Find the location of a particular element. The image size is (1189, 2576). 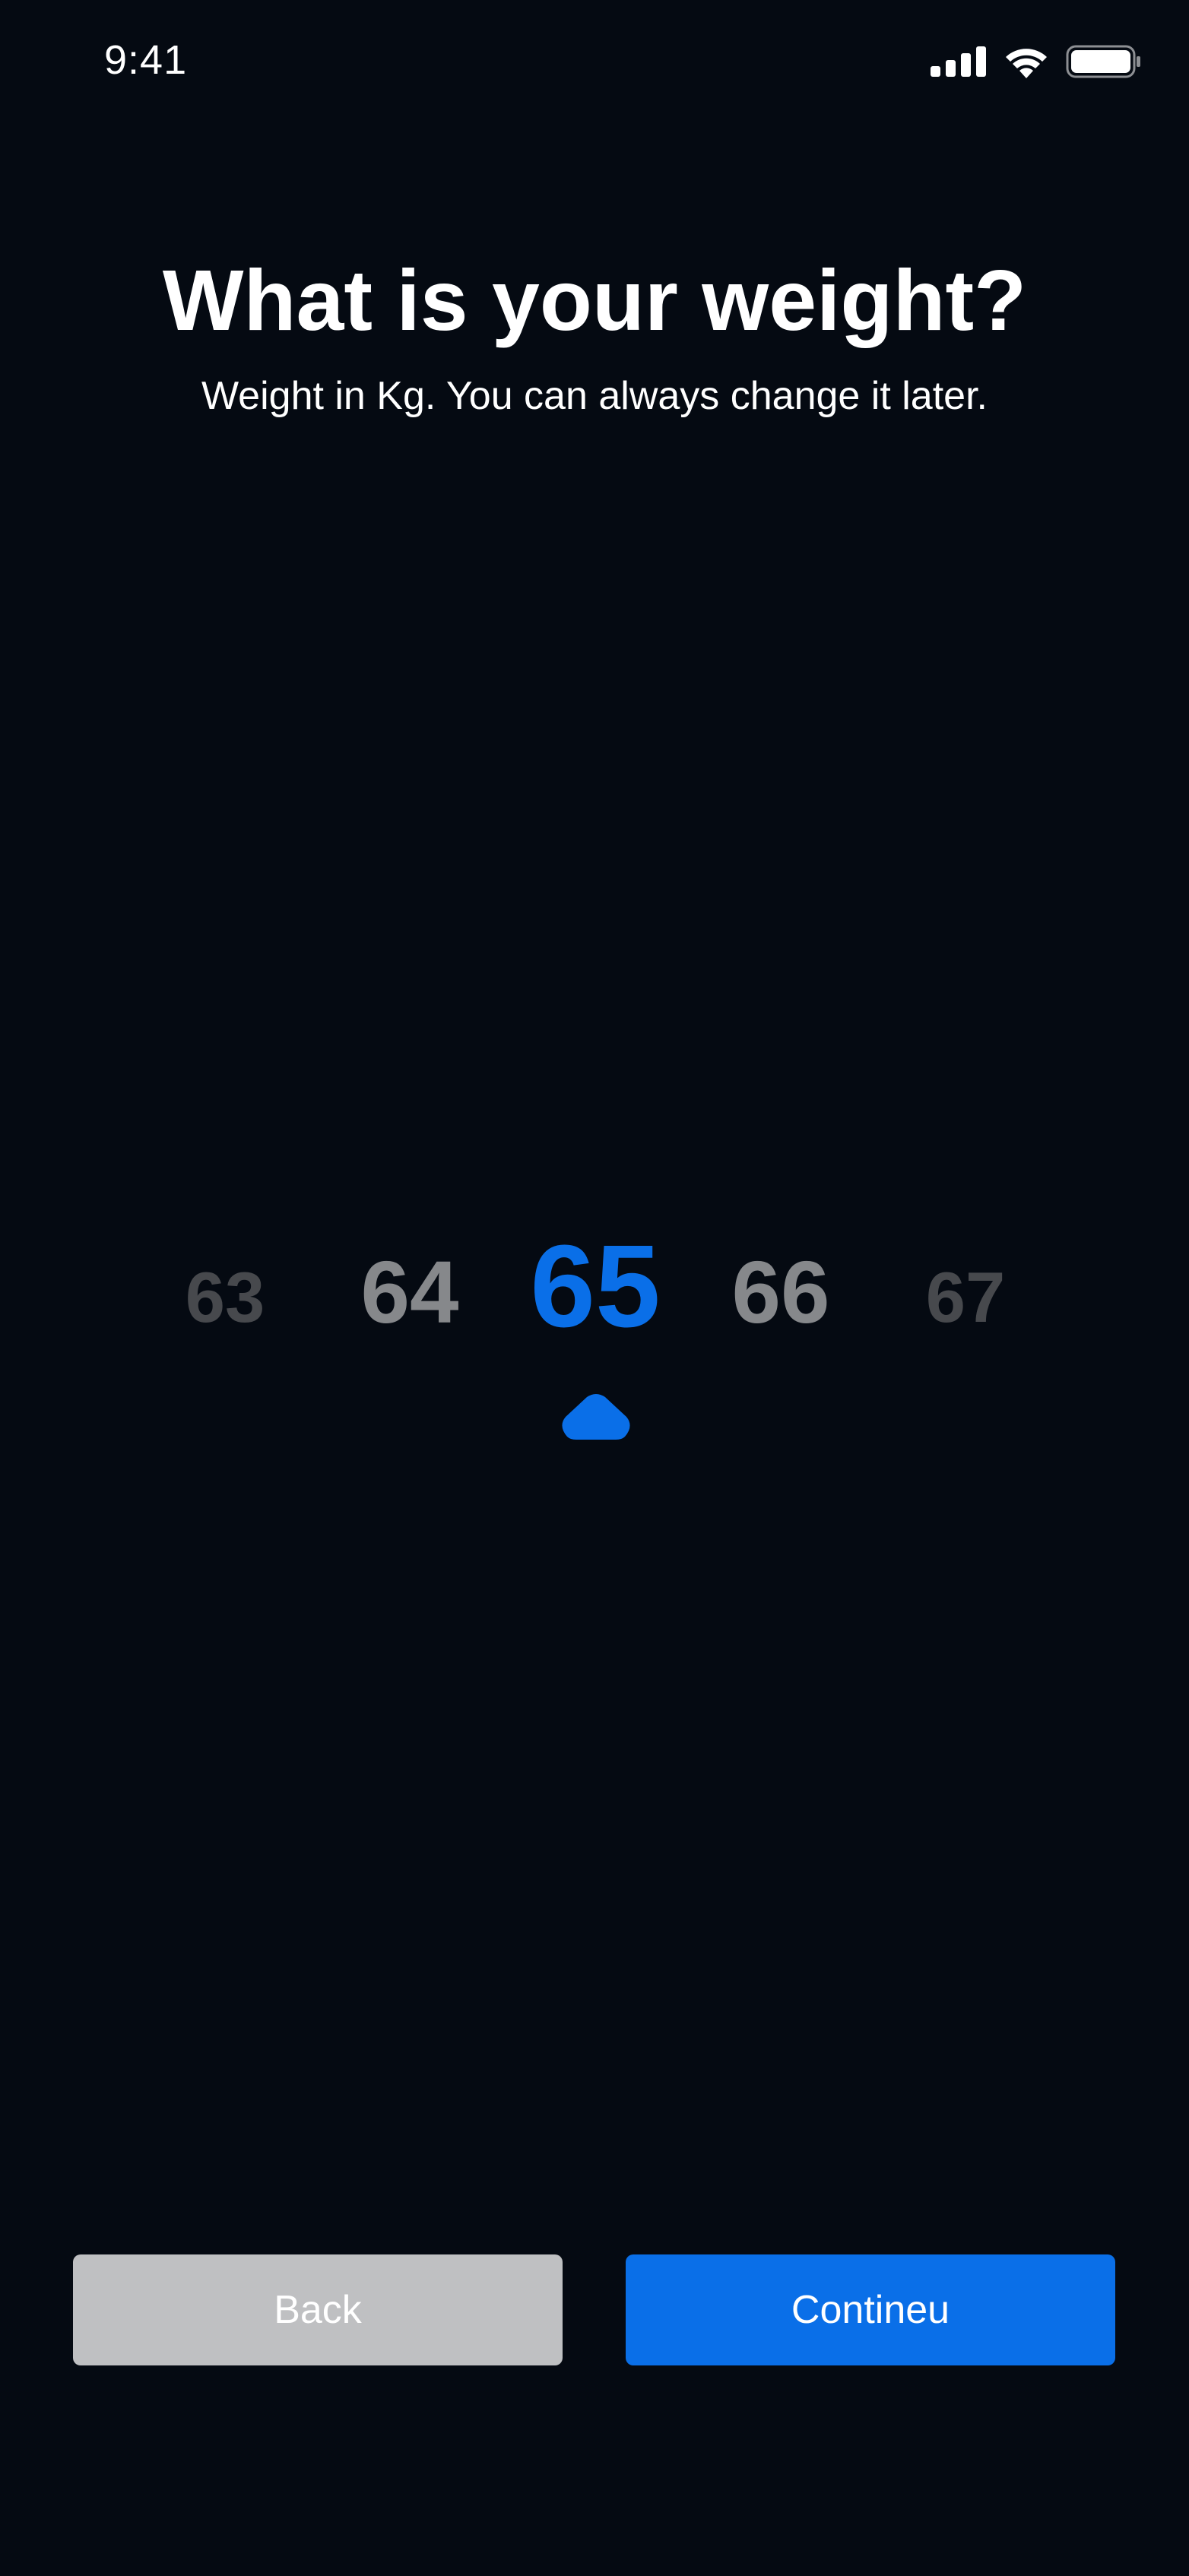

weight-option-64: 64 is located at coordinates (410, 1292).